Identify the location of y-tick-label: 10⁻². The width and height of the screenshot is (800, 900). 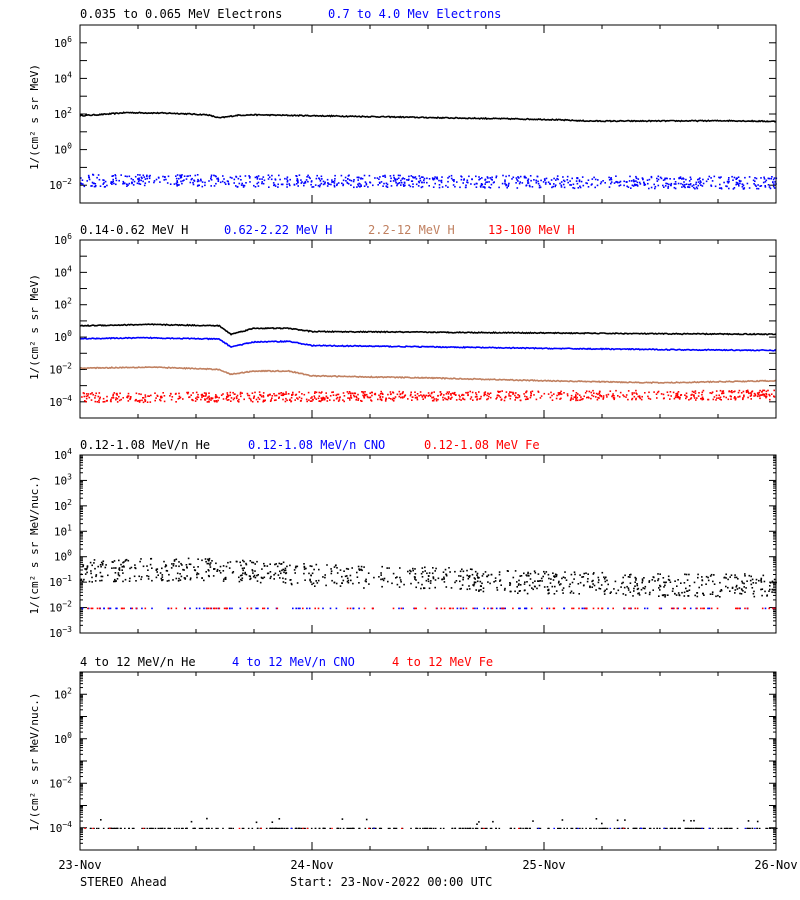
(60, 782).